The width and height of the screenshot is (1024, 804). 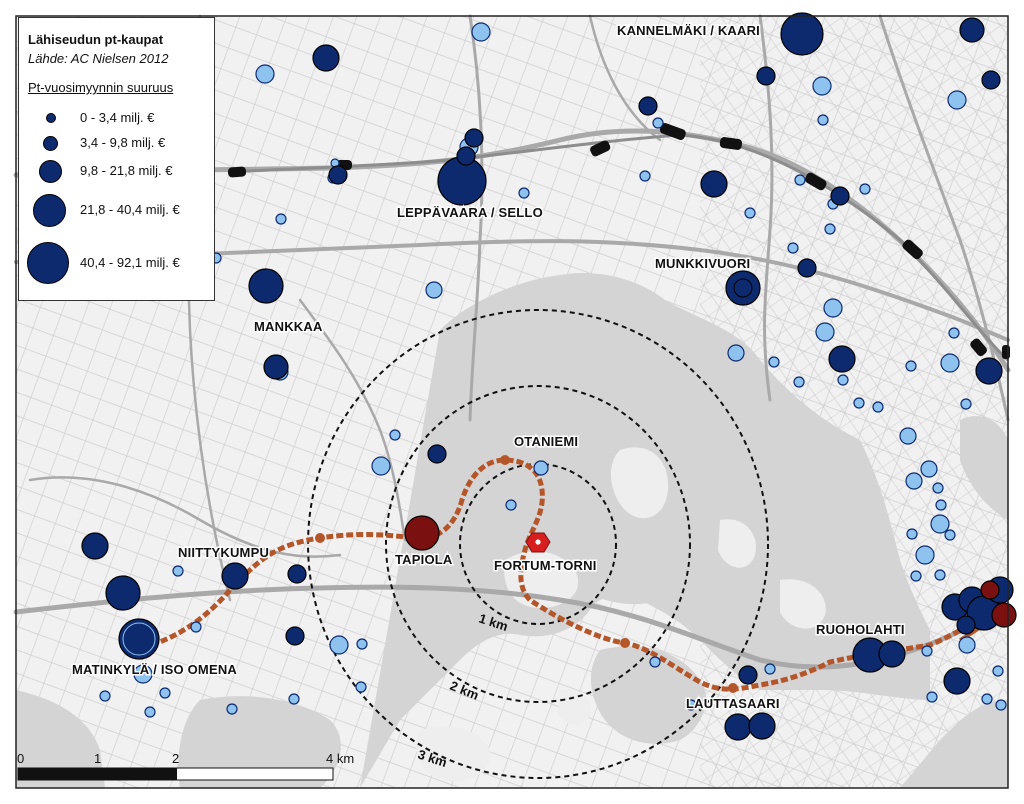 What do you see at coordinates (97, 758) in the screenshot?
I see `scale-tick-1: 1` at bounding box center [97, 758].